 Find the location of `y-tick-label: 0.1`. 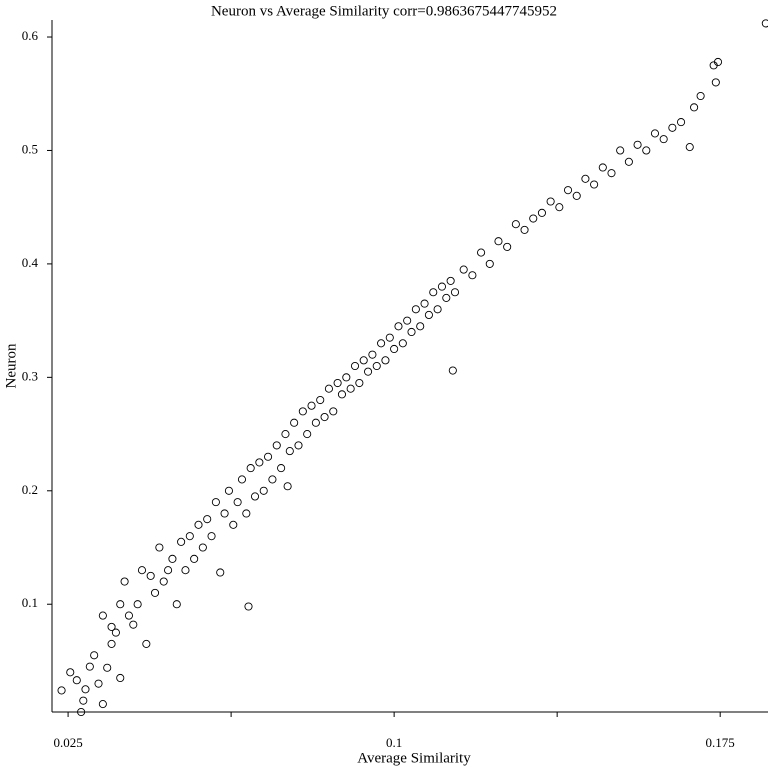

y-tick-label: 0.1 is located at coordinates (30, 602).